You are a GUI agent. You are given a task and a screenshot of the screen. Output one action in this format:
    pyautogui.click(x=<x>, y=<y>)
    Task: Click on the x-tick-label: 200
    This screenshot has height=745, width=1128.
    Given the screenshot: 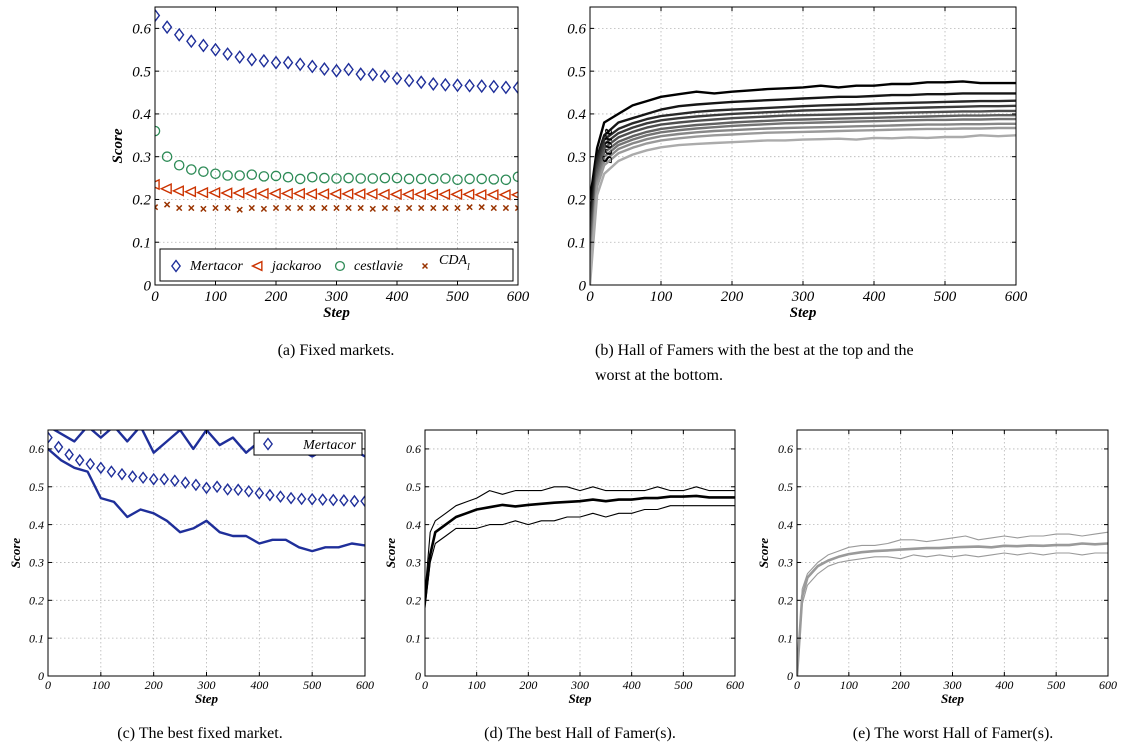 What is the action you would take?
    pyautogui.click(x=901, y=685)
    